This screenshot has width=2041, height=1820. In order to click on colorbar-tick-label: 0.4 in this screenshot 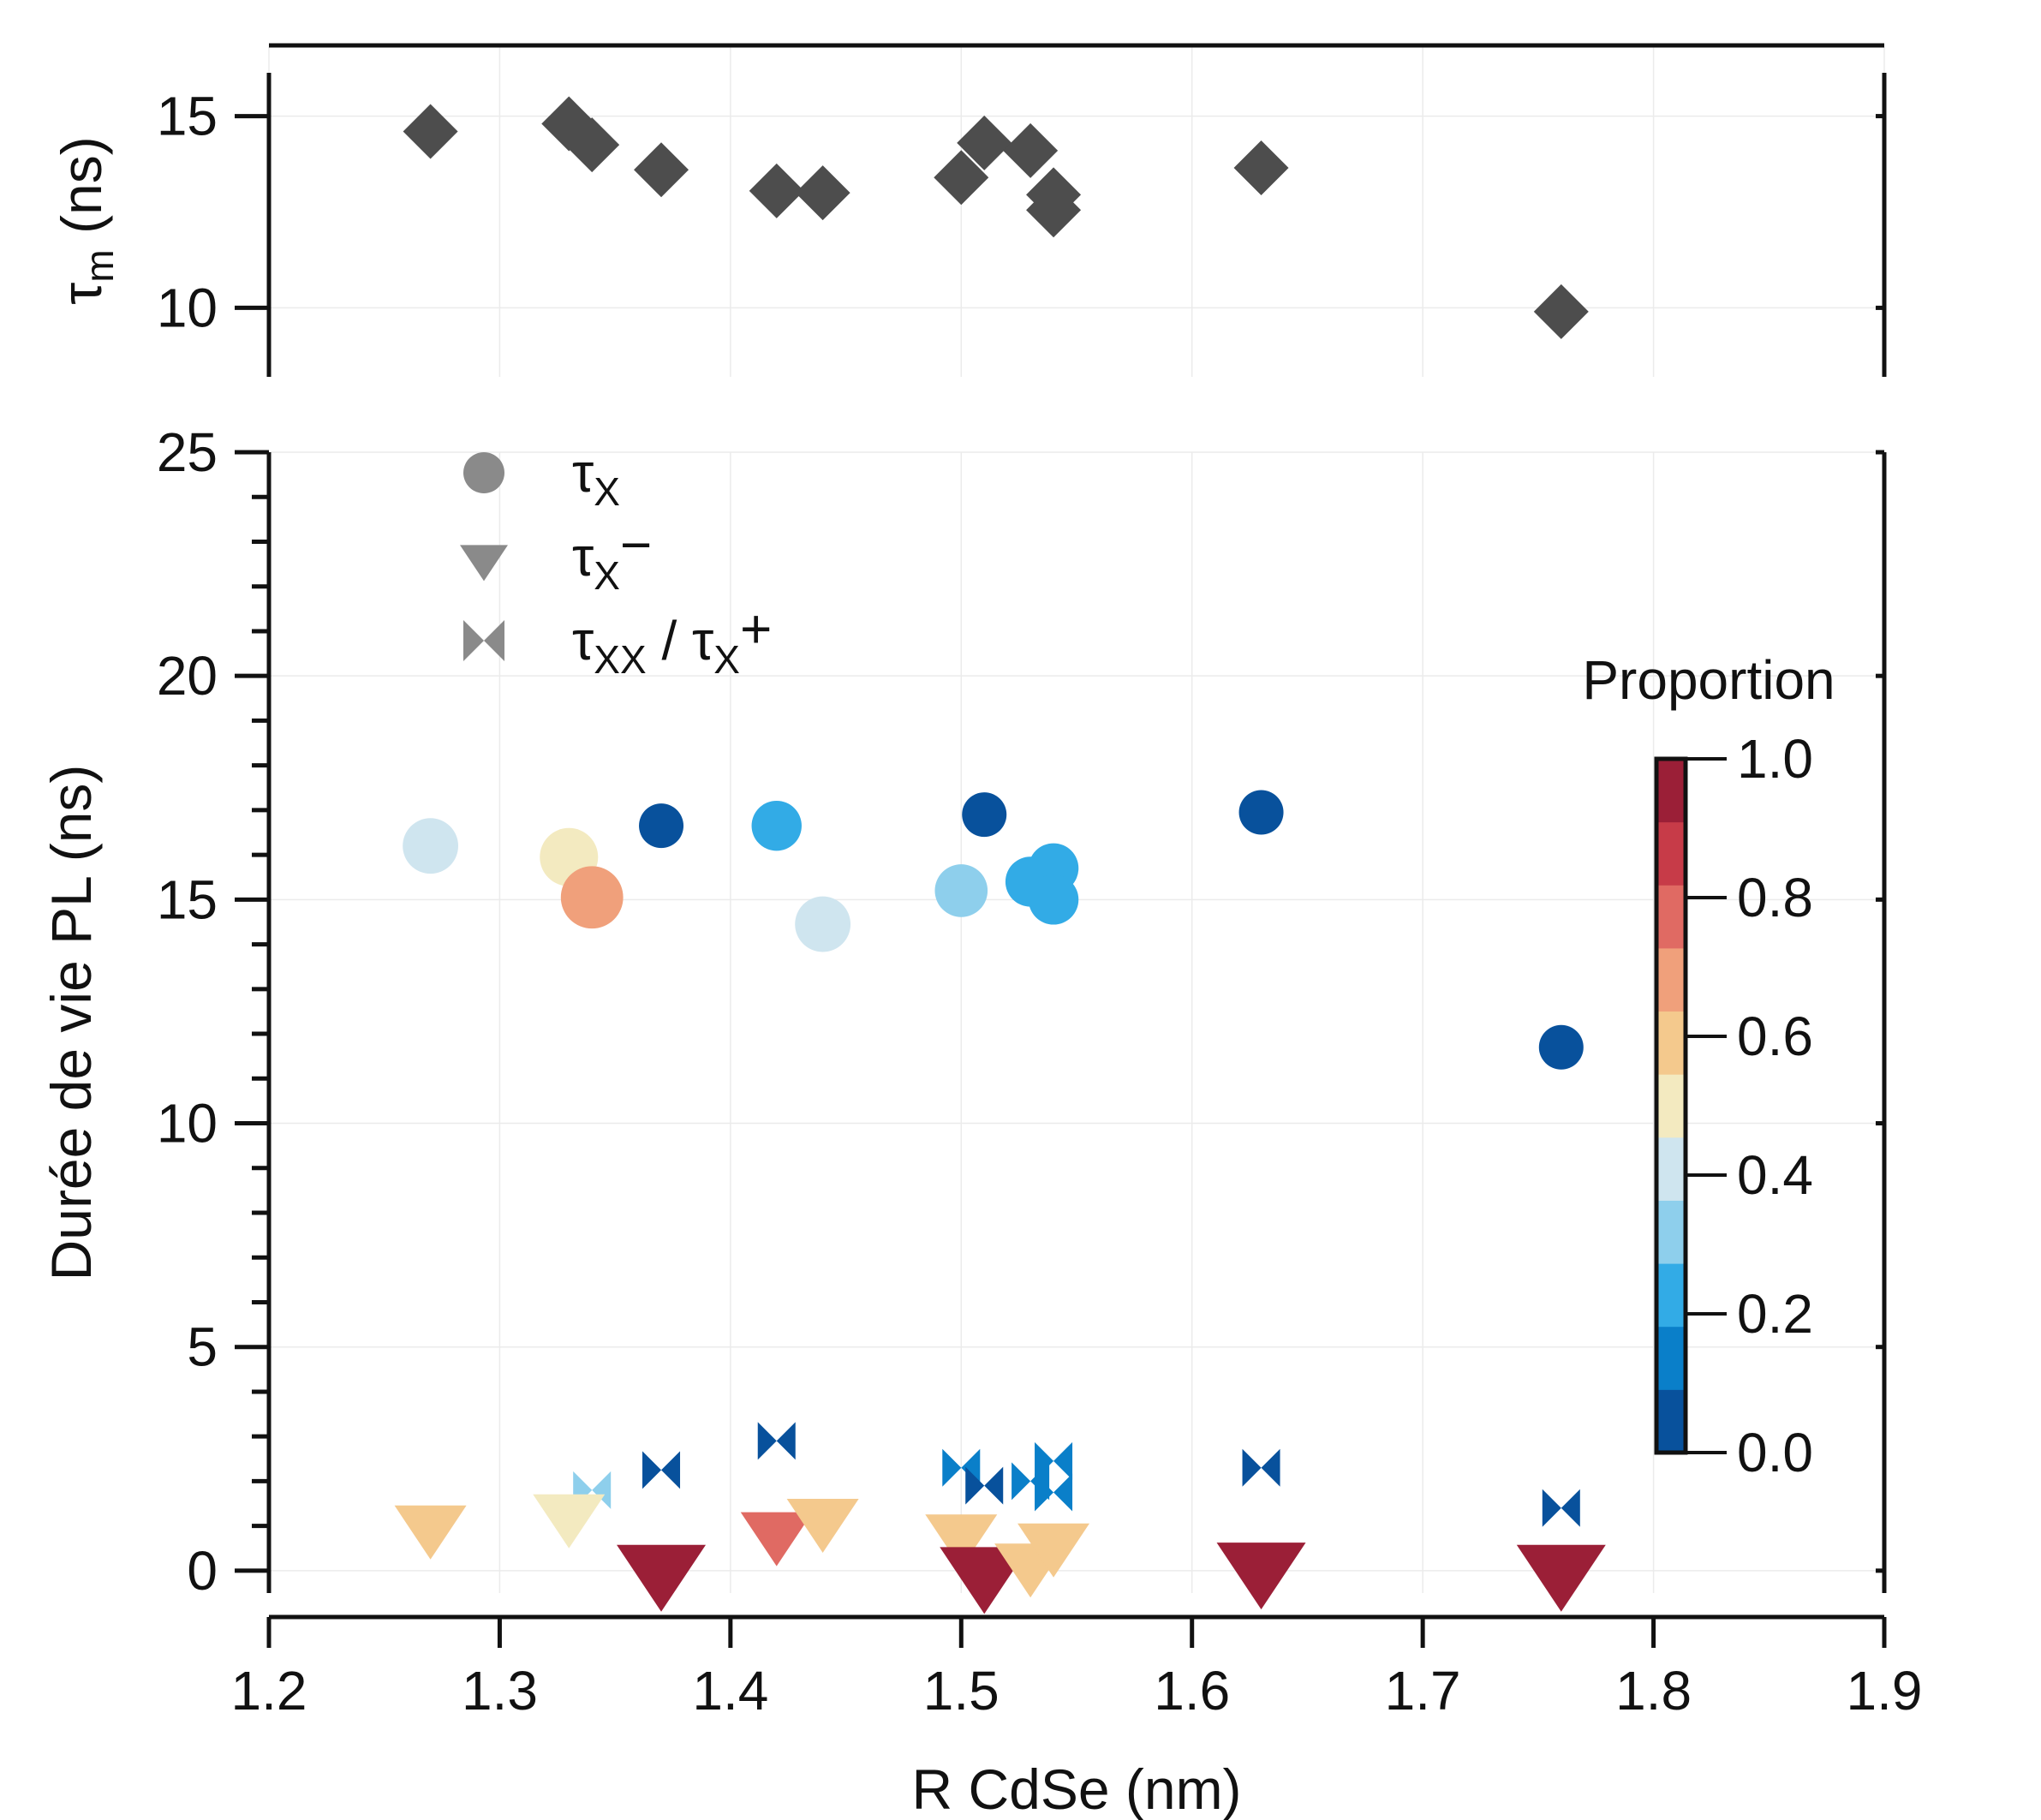, I will do `click(1775, 1175)`.